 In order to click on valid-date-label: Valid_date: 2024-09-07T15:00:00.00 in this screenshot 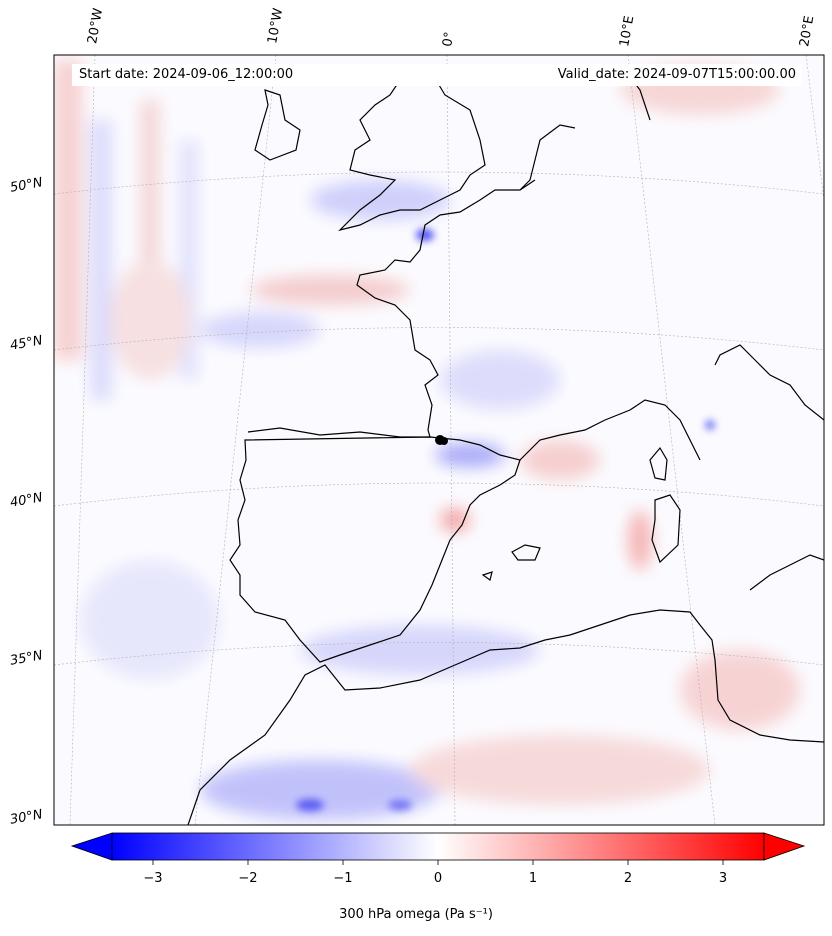, I will do `click(676, 74)`.